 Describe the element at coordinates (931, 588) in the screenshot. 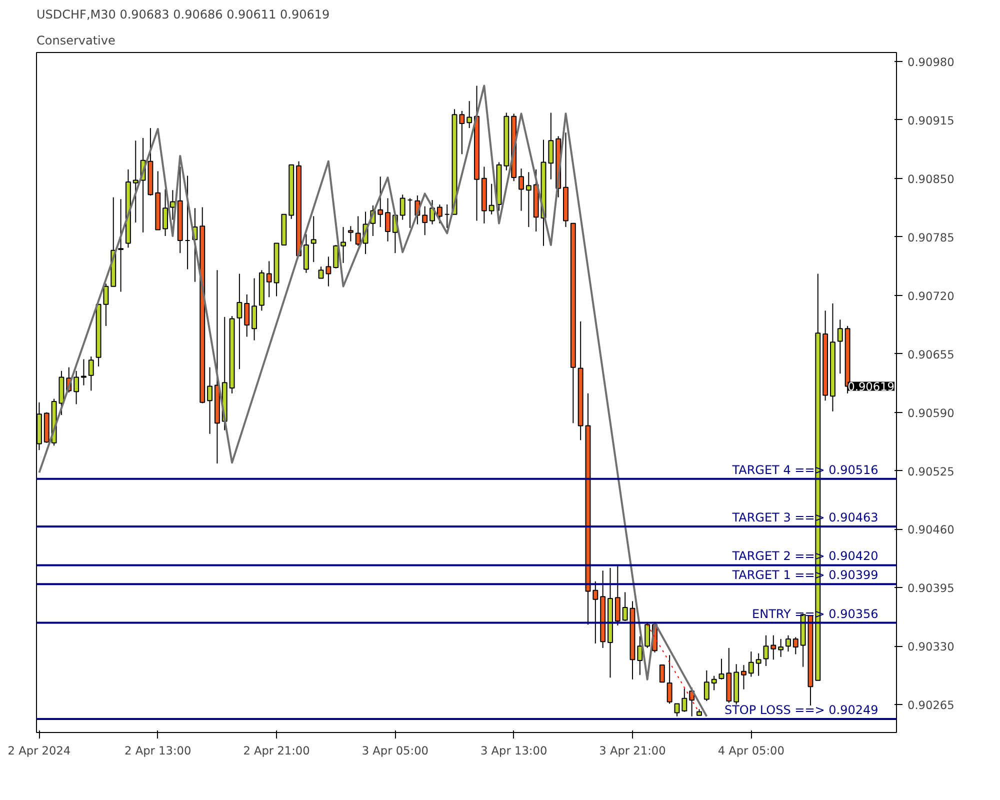

I see `y-tick-label: 0.90395` at that location.